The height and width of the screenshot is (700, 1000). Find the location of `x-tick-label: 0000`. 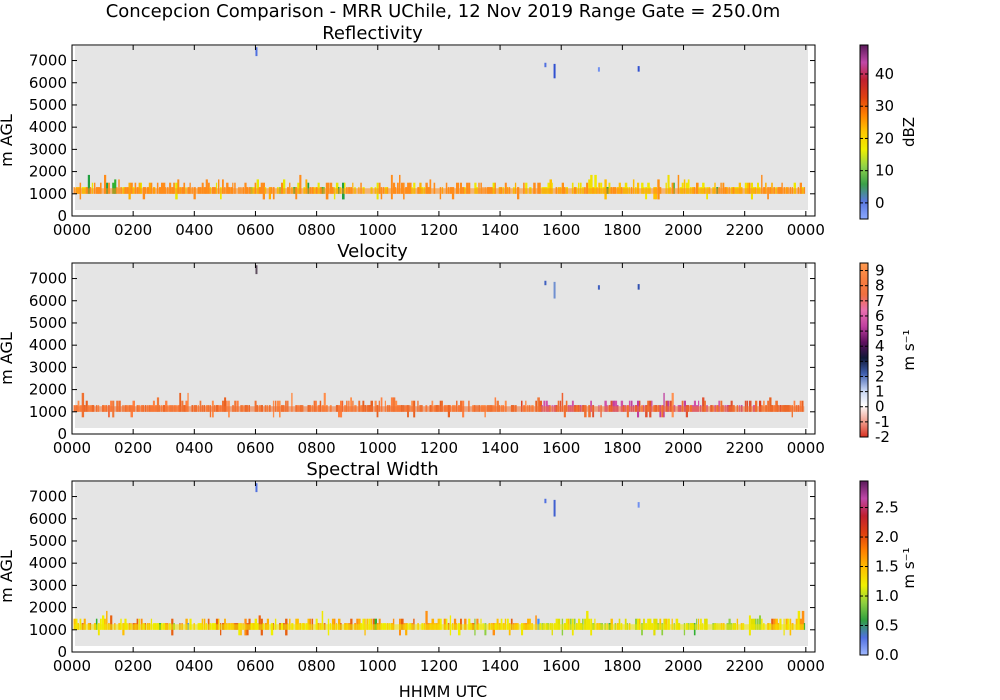

x-tick-label: 0000 is located at coordinates (72, 666).